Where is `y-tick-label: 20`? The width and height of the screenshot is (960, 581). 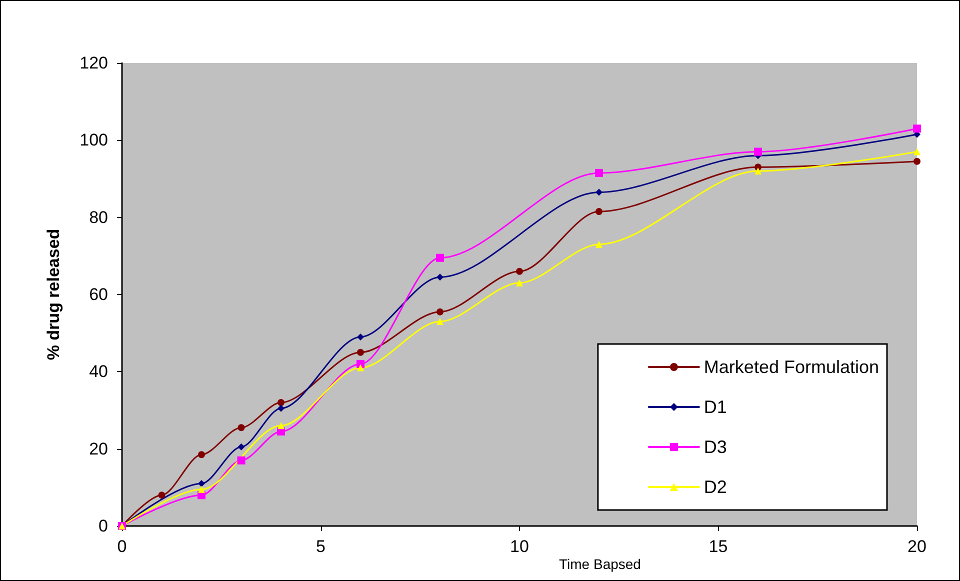 y-tick-label: 20 is located at coordinates (98, 448).